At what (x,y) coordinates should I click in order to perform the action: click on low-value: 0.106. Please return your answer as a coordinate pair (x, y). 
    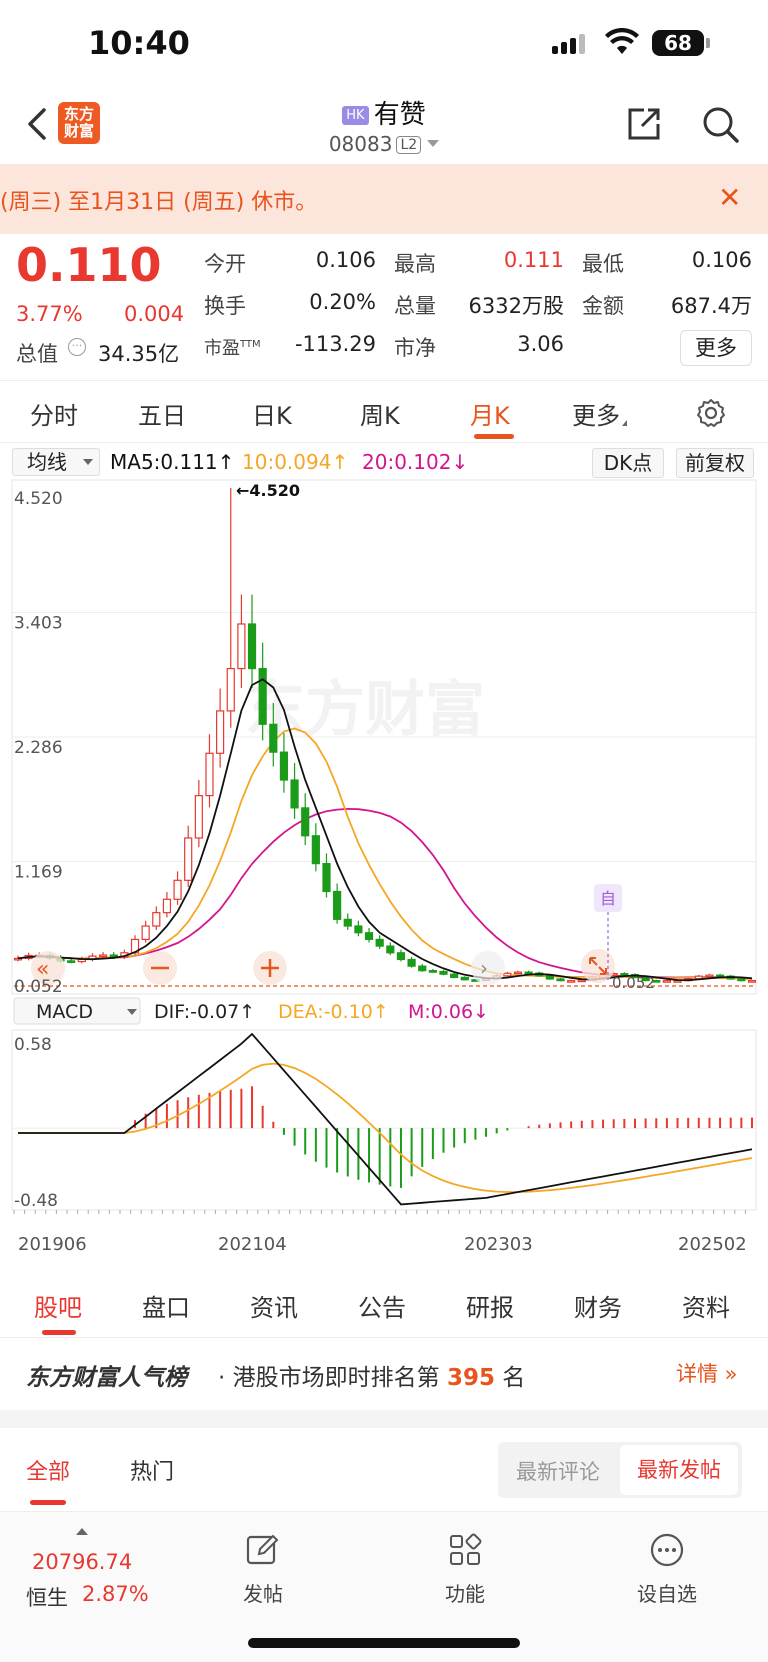
    Looking at the image, I should click on (721, 260).